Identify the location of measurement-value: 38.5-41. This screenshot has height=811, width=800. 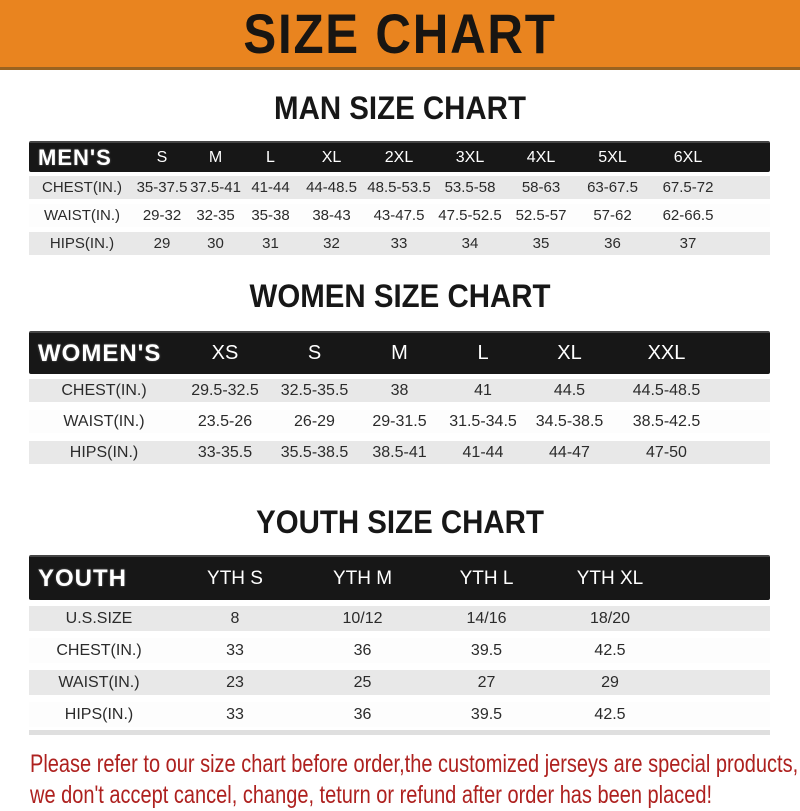
(399, 452).